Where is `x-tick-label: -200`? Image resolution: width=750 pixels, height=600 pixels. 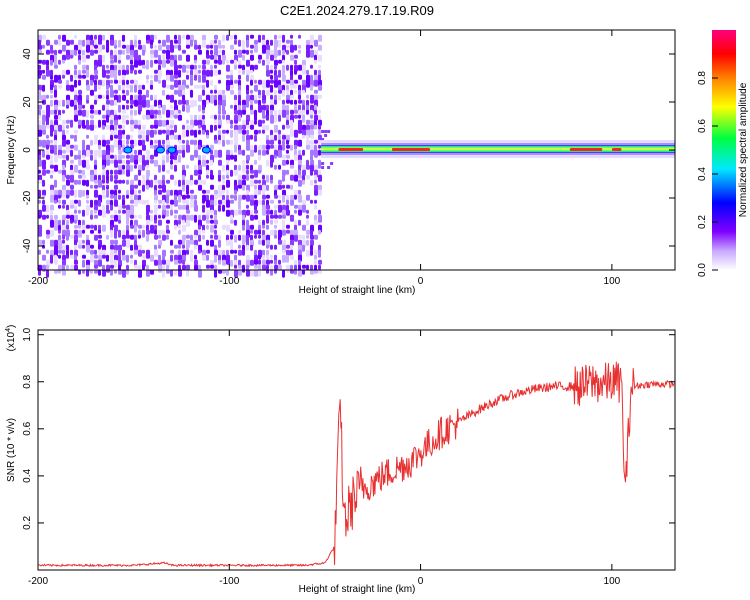 x-tick-label: -200 is located at coordinates (38, 281).